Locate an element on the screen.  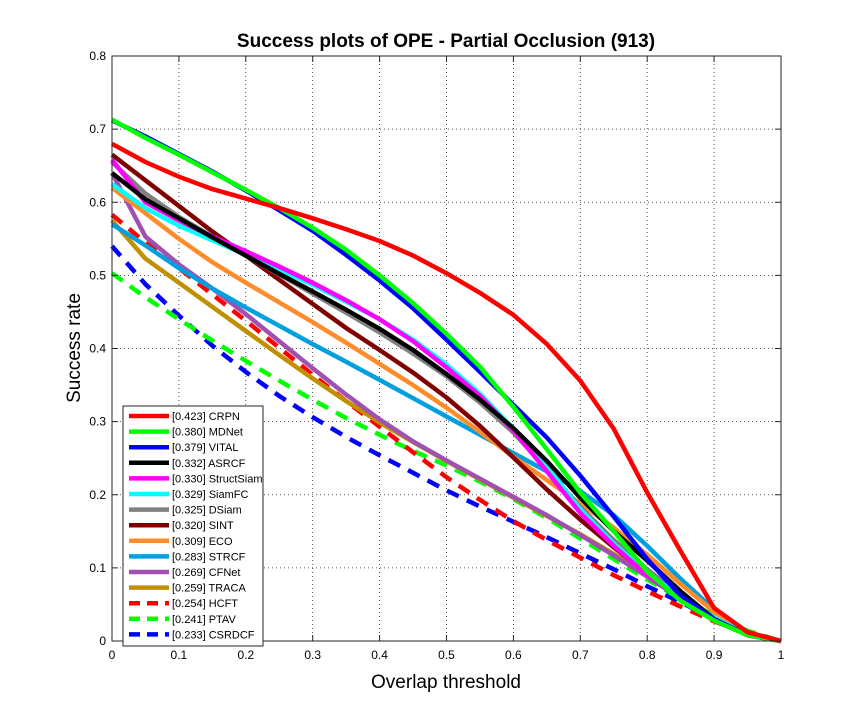
y-tick-label: 0 is located at coordinates (102, 641).